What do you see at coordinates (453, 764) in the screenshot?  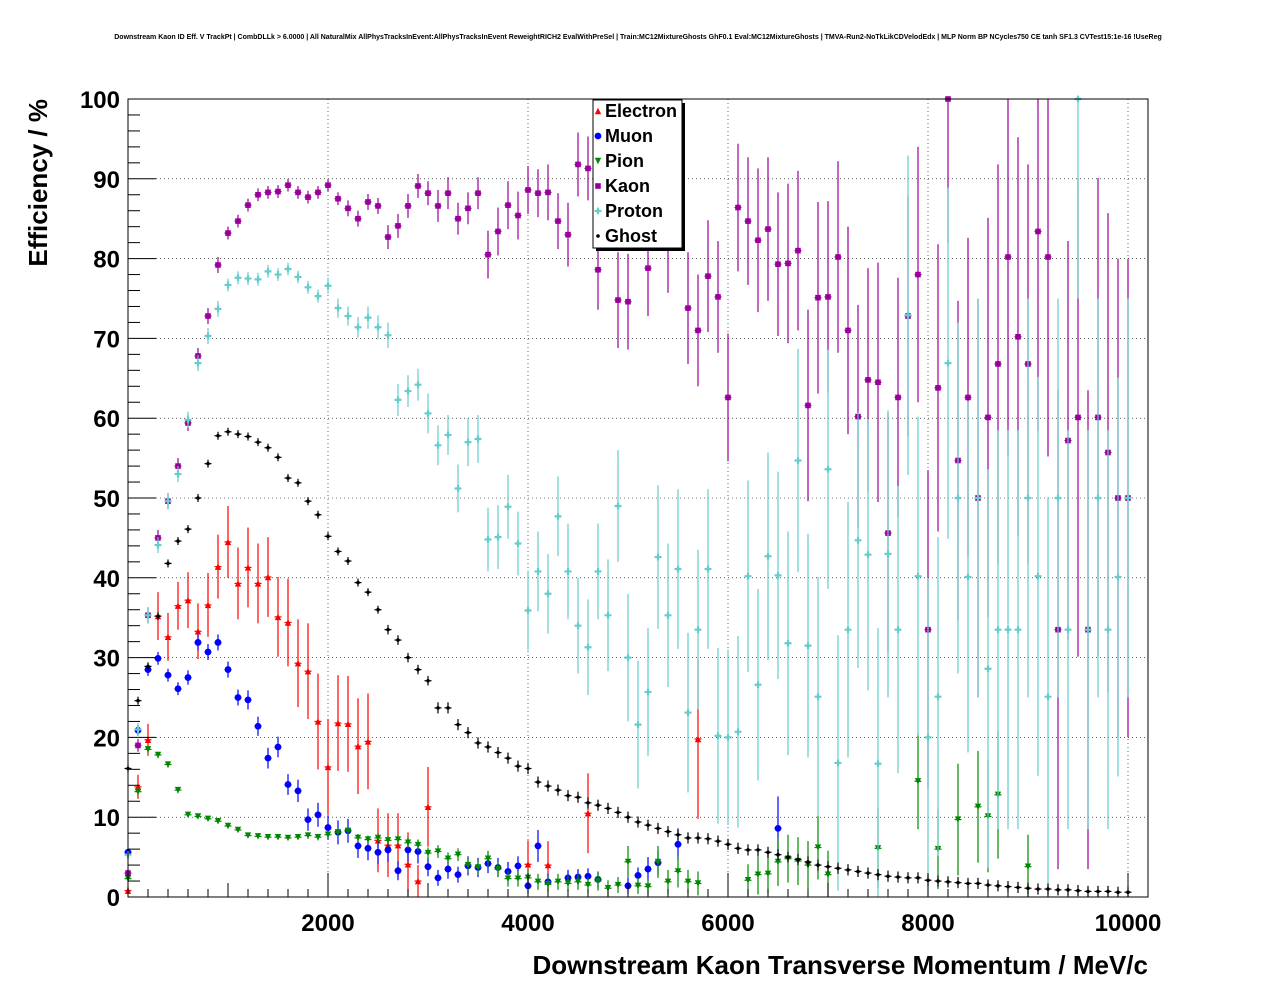 I see `series-muon` at bounding box center [453, 764].